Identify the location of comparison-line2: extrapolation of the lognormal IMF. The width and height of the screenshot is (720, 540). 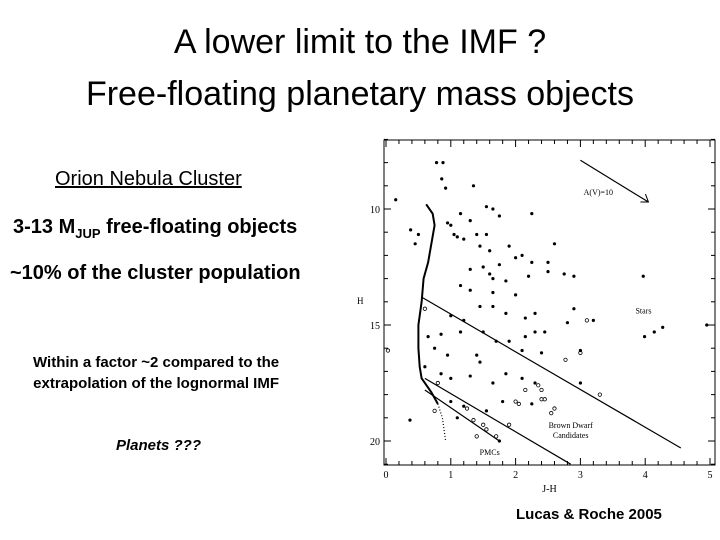
(156, 383).